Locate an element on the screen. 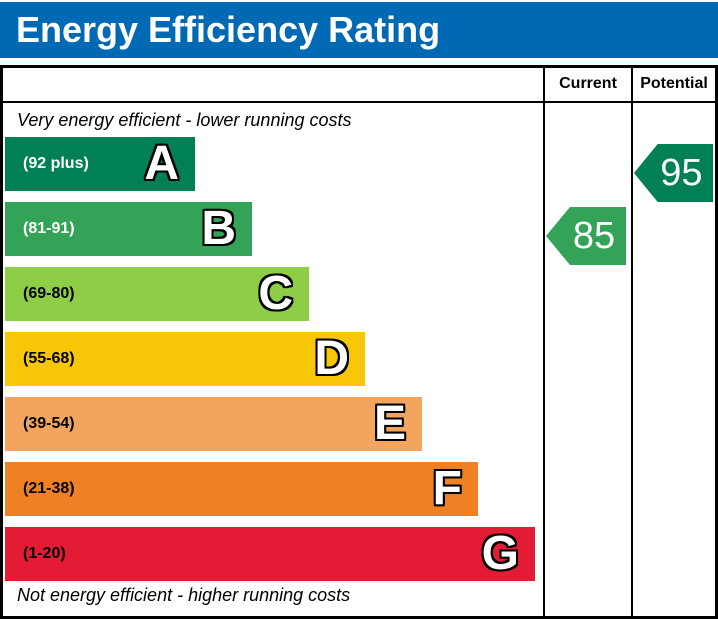 Image resolution: width=718 pixels, height=619 pixels. band-row-g: (1-20) G is located at coordinates (270, 554).